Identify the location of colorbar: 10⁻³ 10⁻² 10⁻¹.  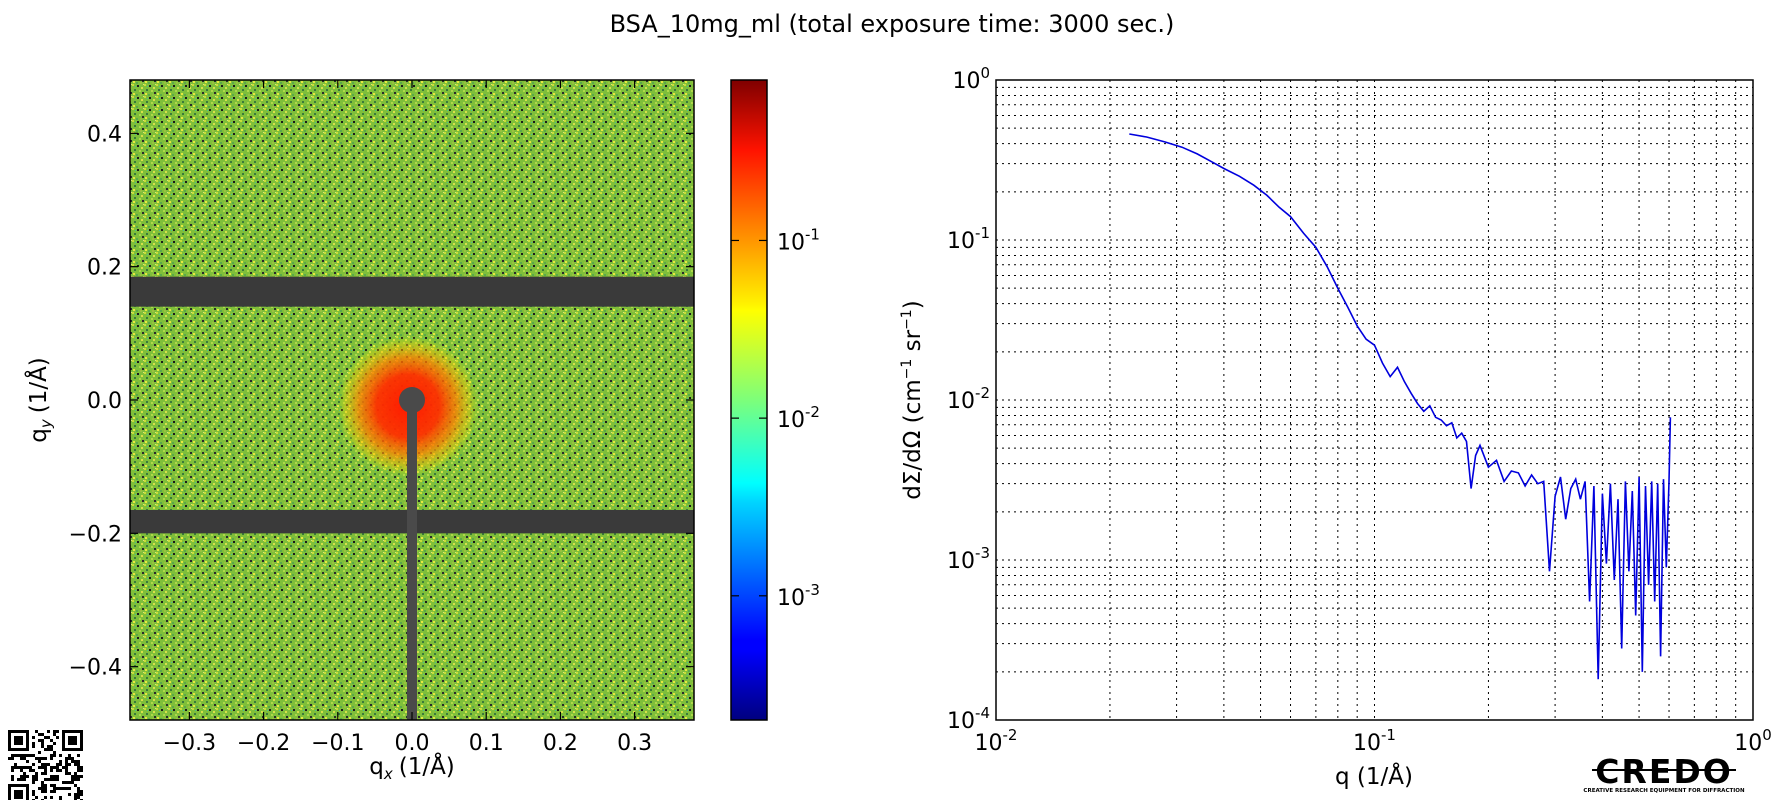
(775, 400).